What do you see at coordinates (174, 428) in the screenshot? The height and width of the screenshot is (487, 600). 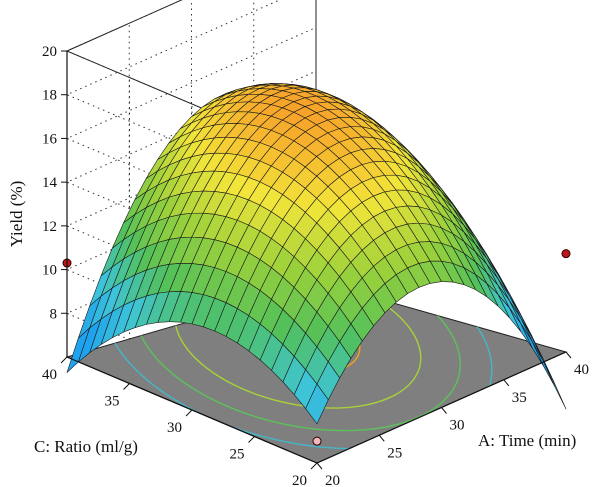 I see `y-tick-label: 30` at bounding box center [174, 428].